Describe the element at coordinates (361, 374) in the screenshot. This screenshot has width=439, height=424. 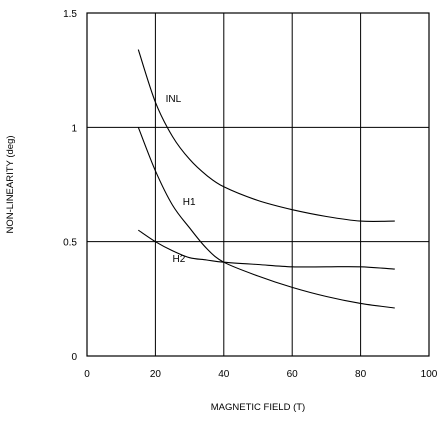
I see `x-tick-label: 80` at that location.